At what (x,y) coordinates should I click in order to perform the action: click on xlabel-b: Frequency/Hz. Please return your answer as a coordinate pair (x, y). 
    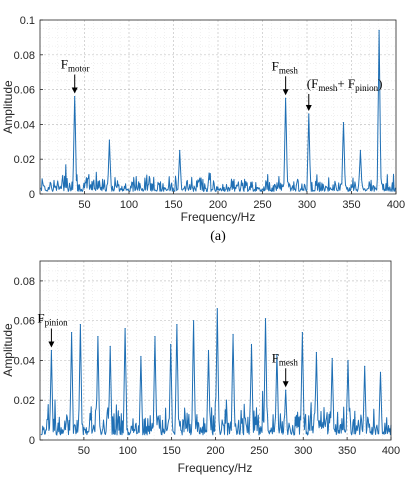
    Looking at the image, I should click on (215, 468).